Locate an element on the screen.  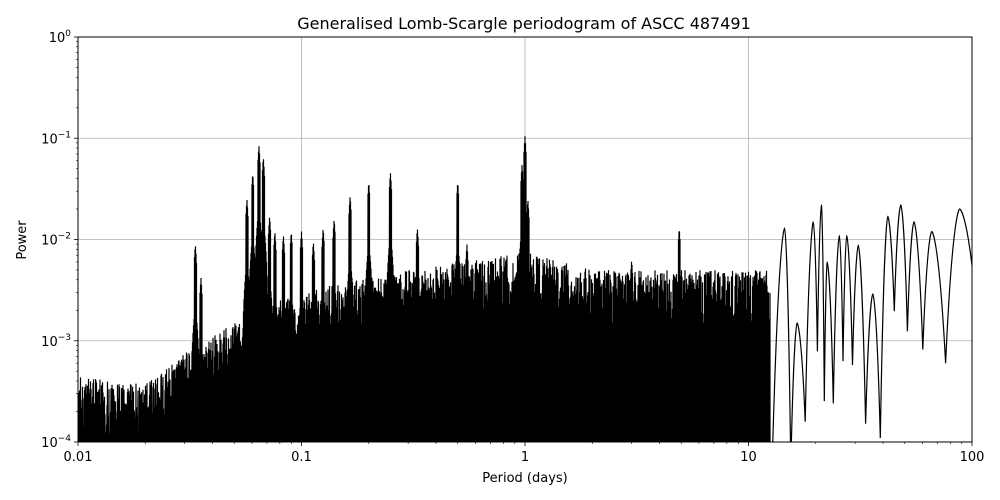
y-tick-label: 10⁰ is located at coordinates (60, 37).